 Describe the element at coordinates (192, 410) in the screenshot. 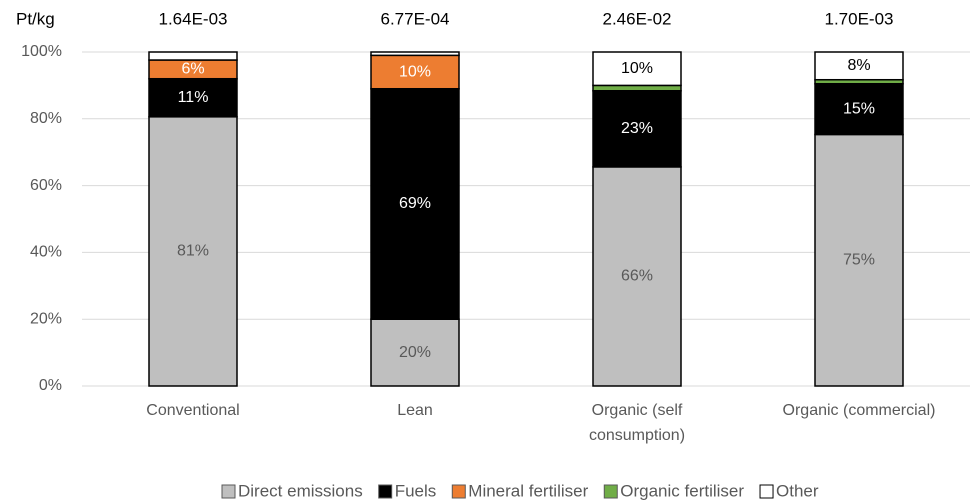

I see `x-tick-label: Conventional` at that location.